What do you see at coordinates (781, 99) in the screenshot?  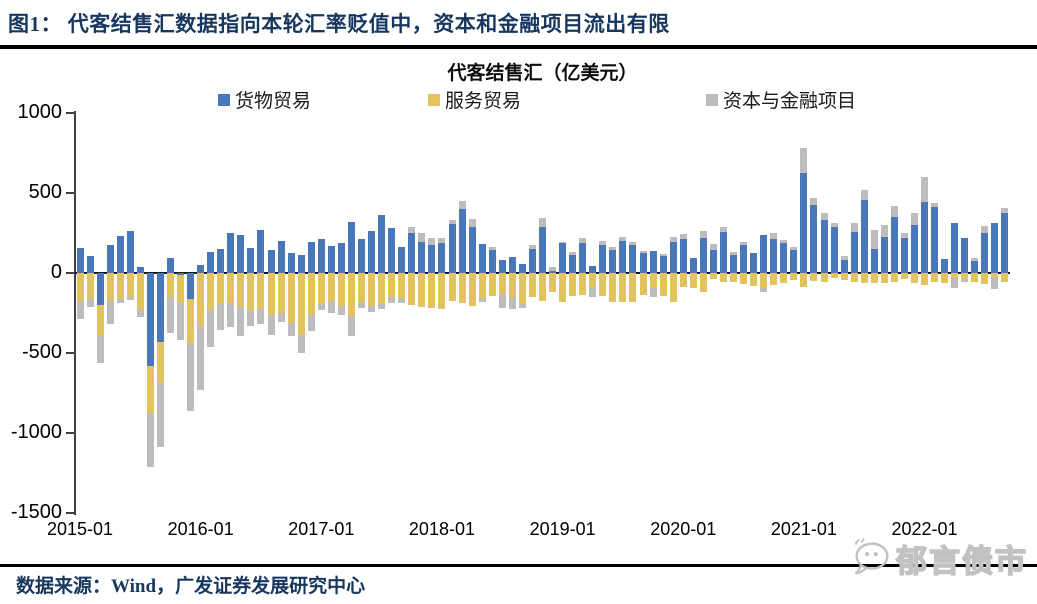 I see `legend-item: 资本与金融项目` at bounding box center [781, 99].